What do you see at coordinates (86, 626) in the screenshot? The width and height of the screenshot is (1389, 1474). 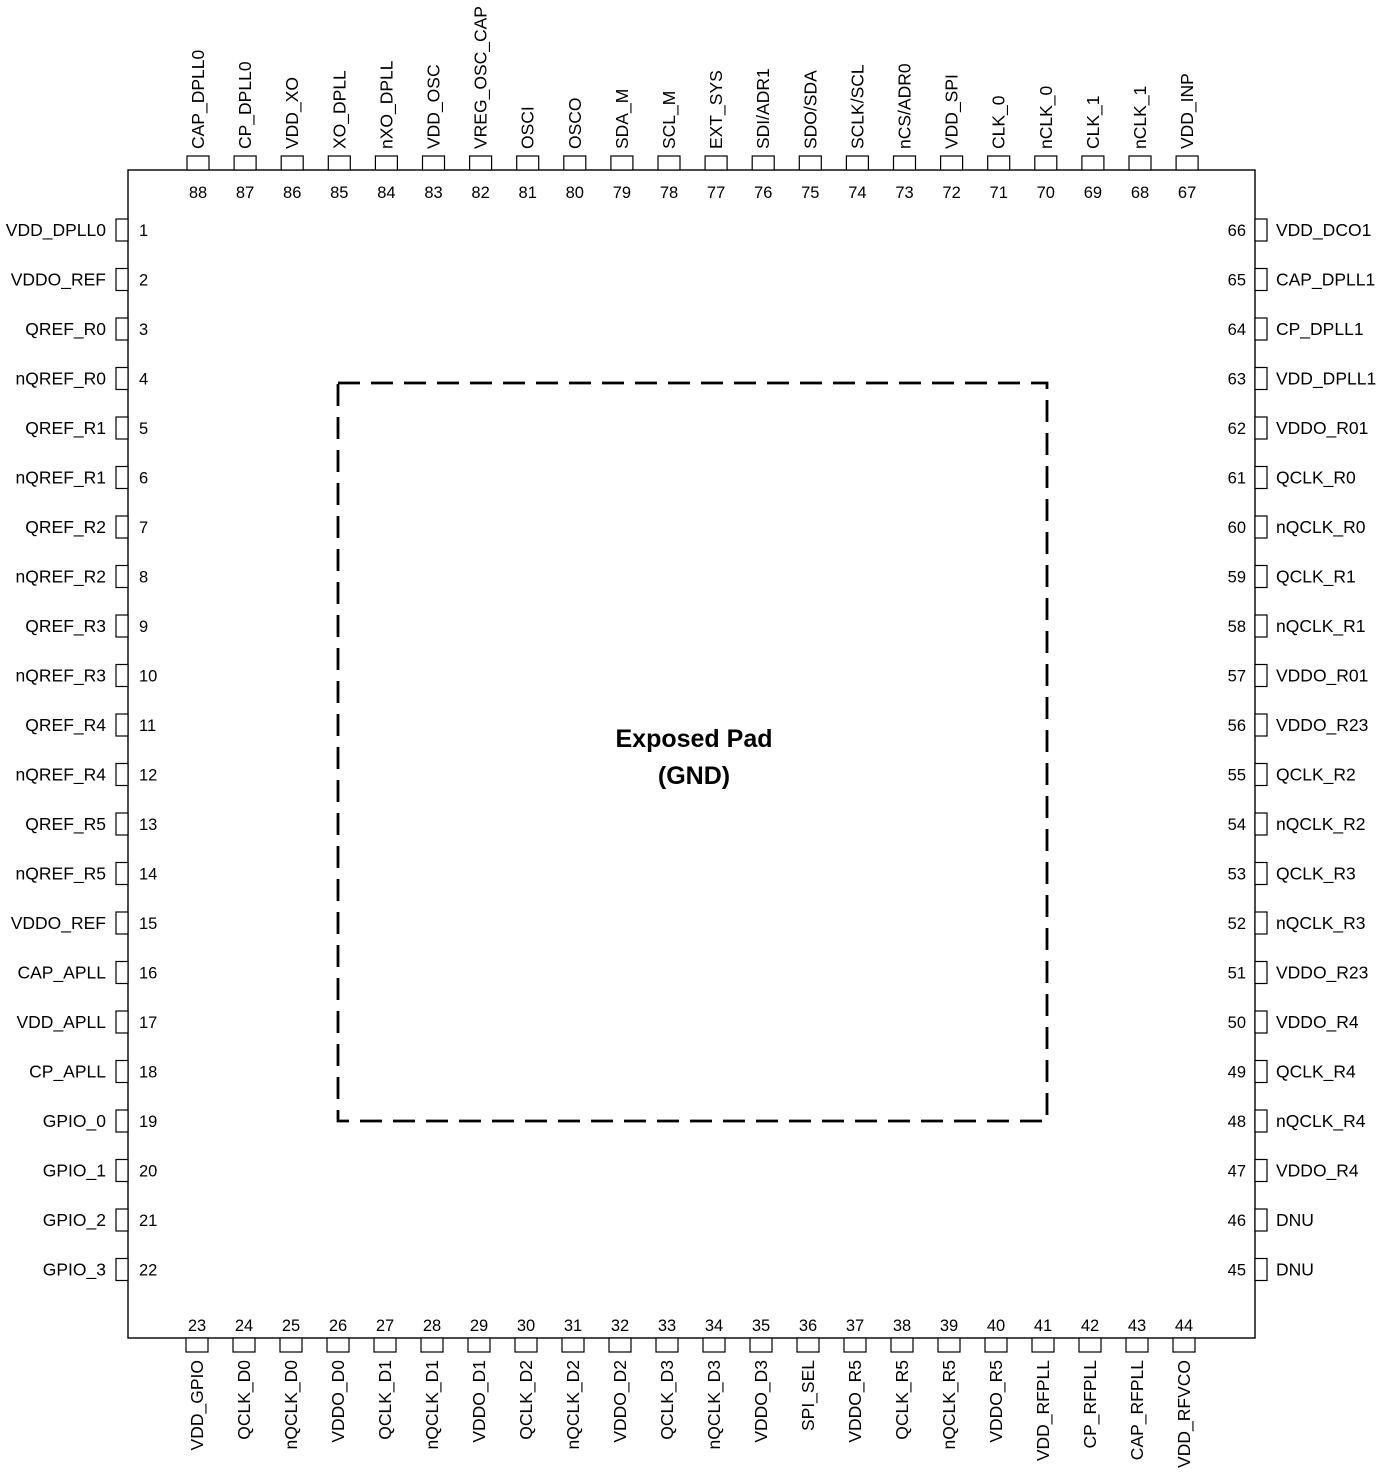 I see `pin-9: QREF_R3 9` at bounding box center [86, 626].